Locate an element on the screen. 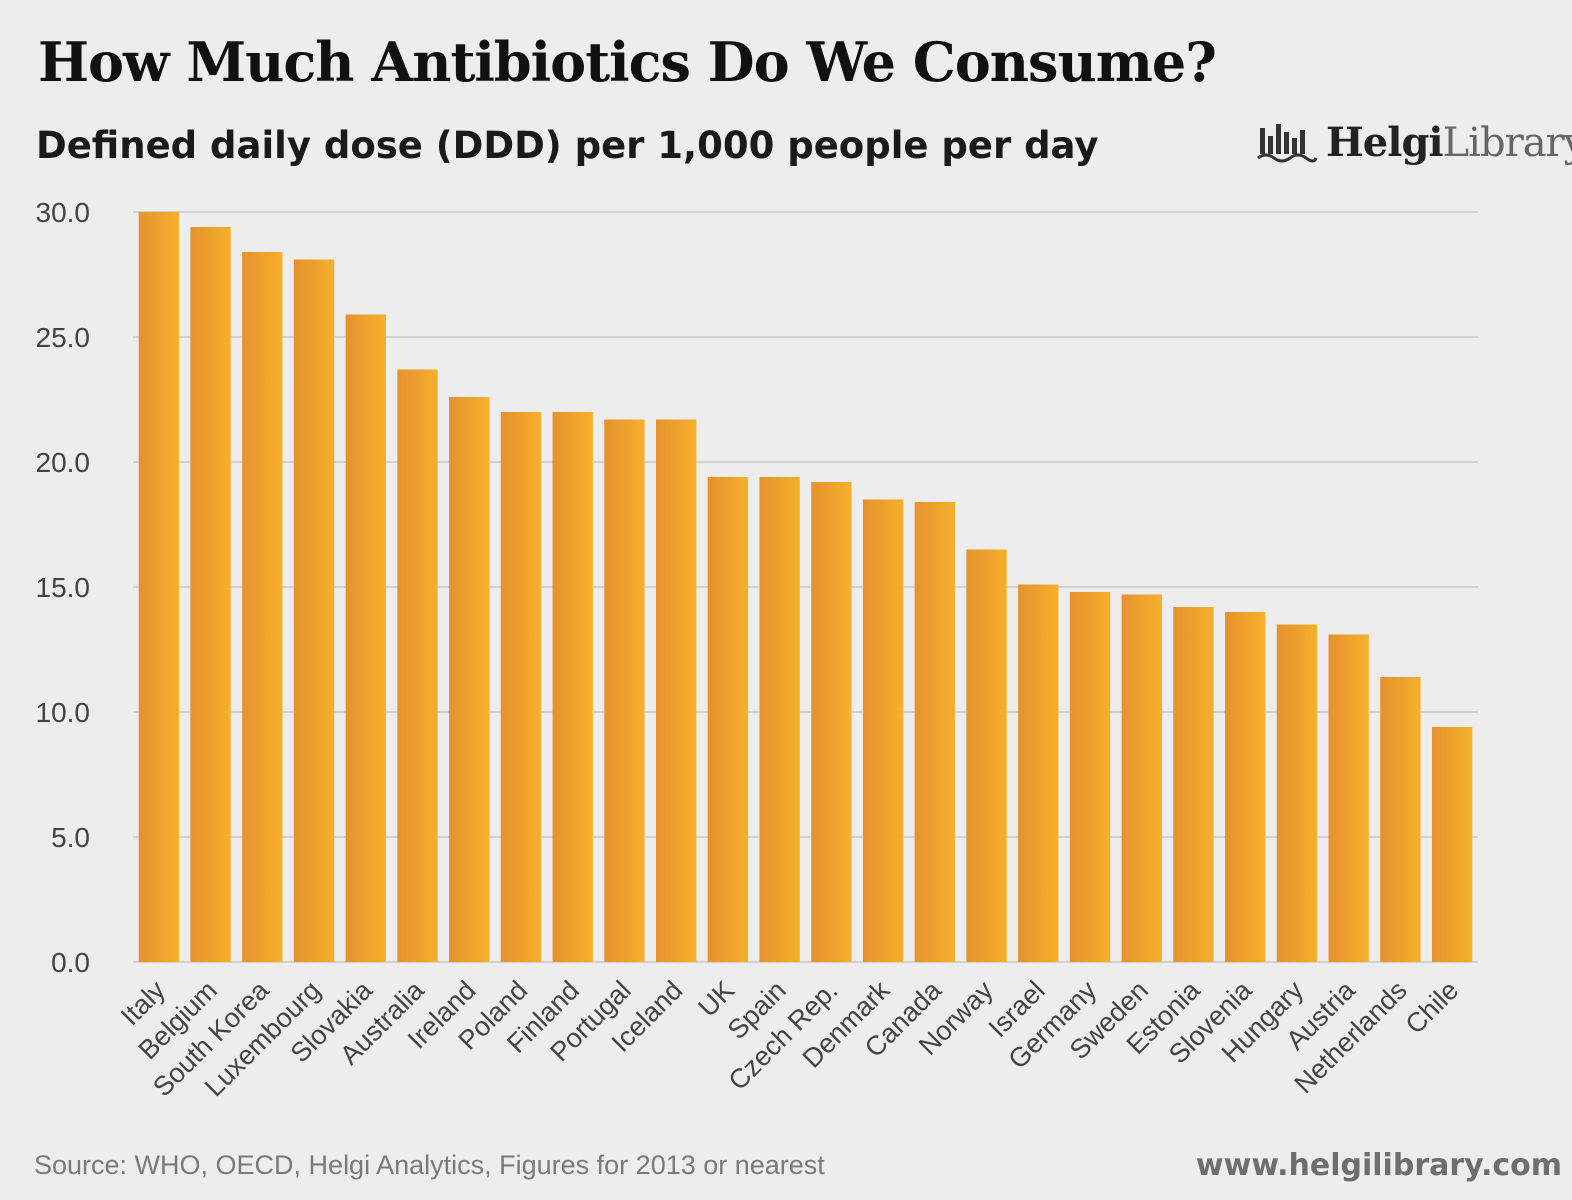 The height and width of the screenshot is (1200, 1572). bar-slovakia is located at coordinates (365, 638).